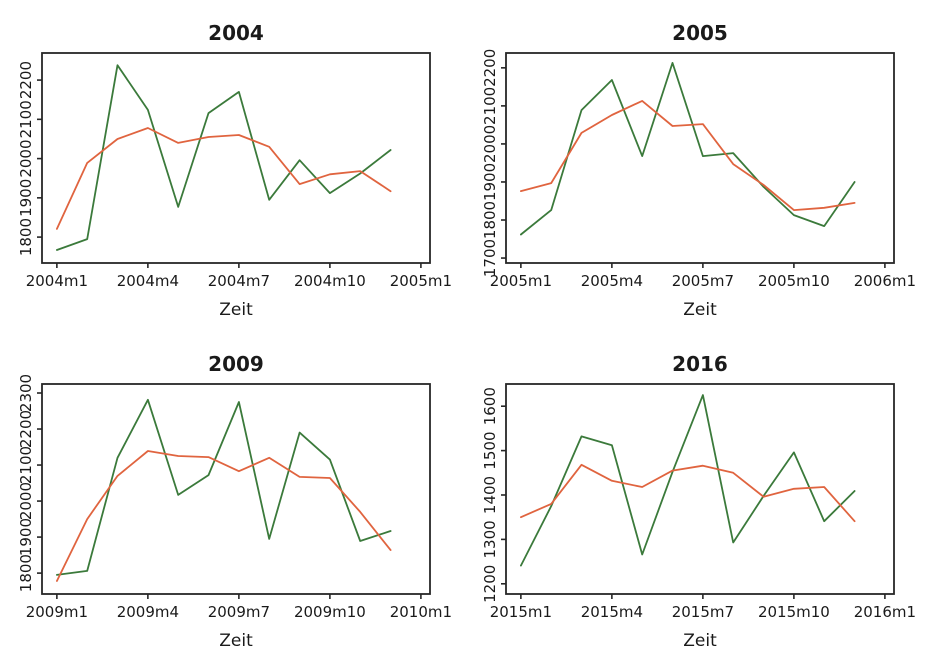 This screenshot has height=662, width=928. I want to click on chart-title: 2004, so click(236, 33).